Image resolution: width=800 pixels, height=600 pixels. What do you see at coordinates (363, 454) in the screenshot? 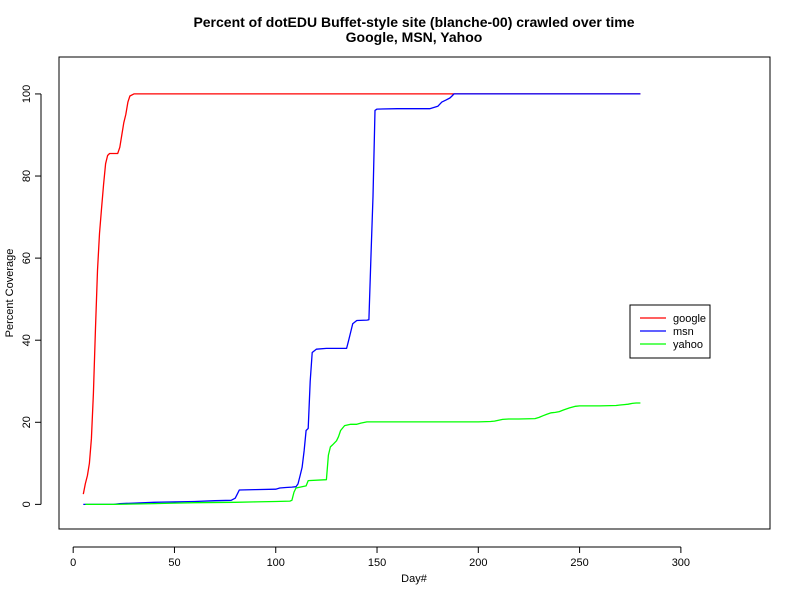
I see `series-line-yahoo` at bounding box center [363, 454].